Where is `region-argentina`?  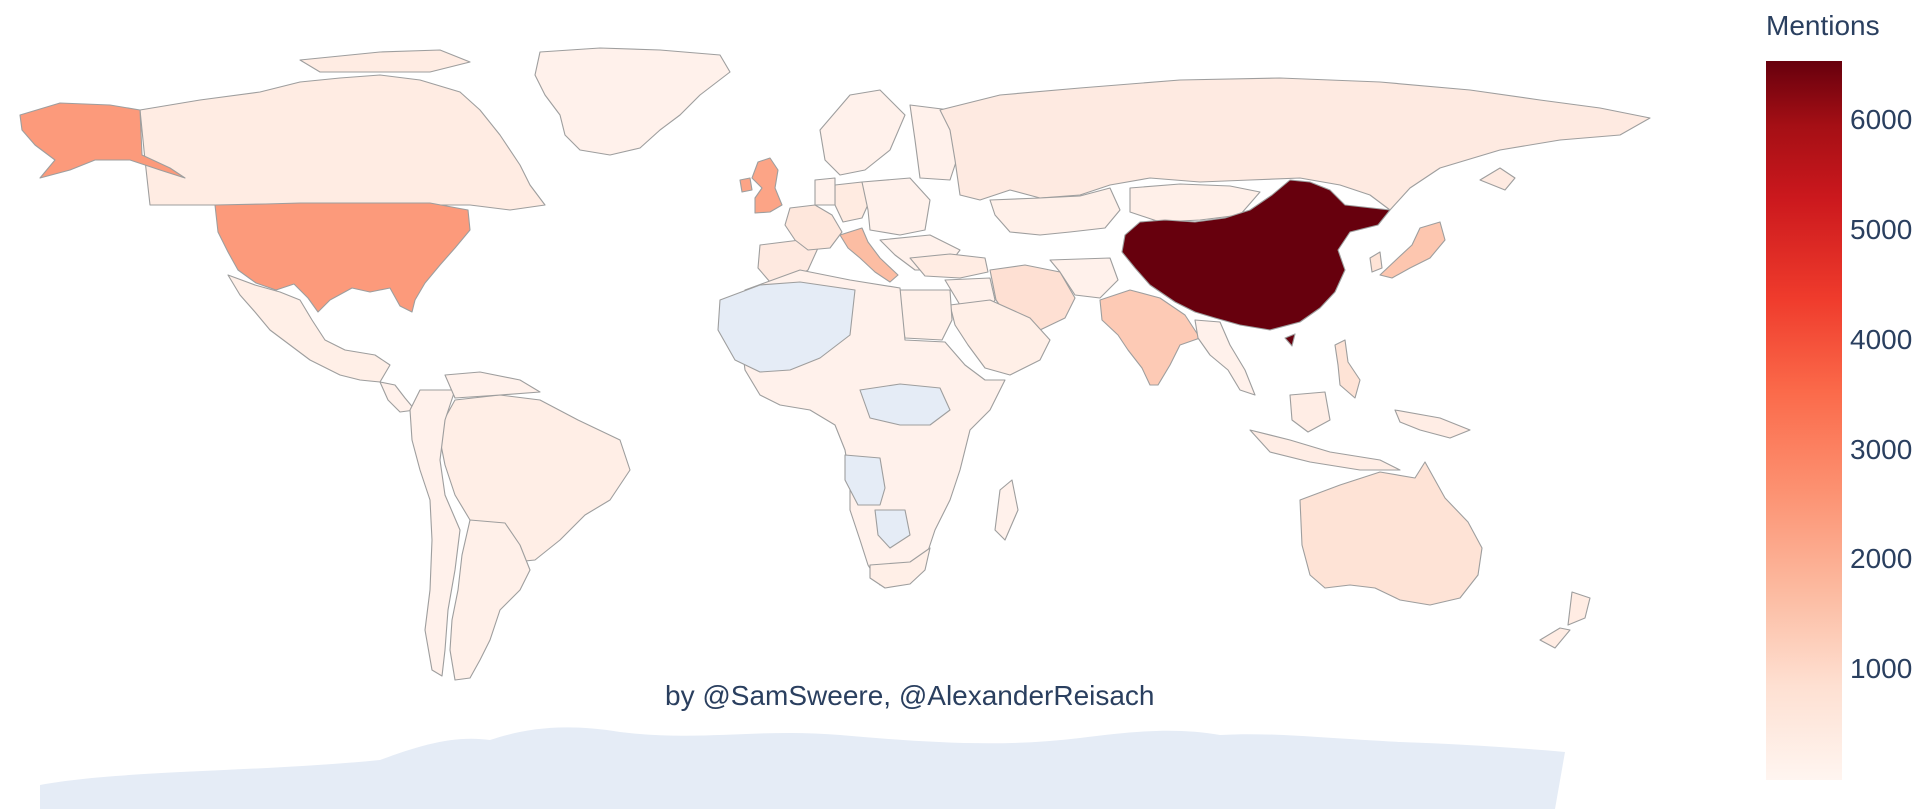 region-argentina is located at coordinates (490, 600).